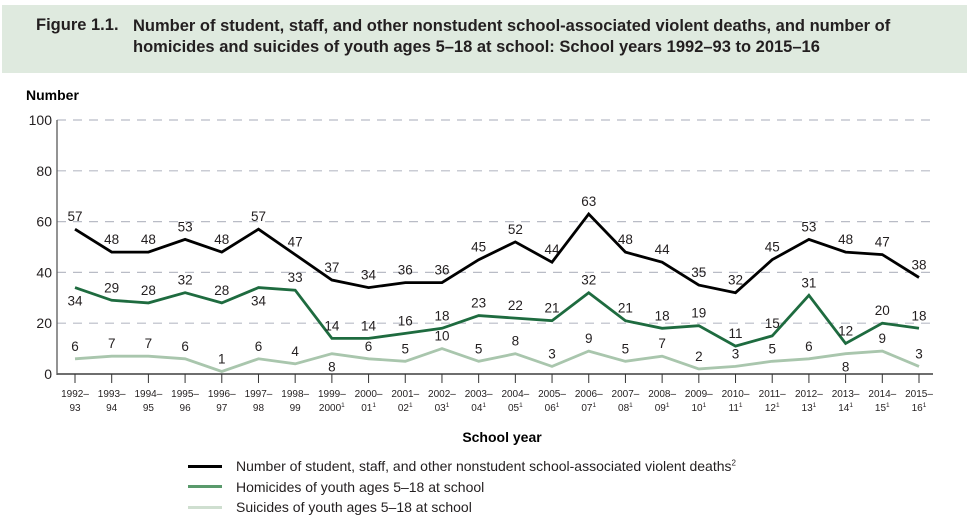  What do you see at coordinates (205, 487) in the screenshot?
I see `legend-swatch-homicides` at bounding box center [205, 487].